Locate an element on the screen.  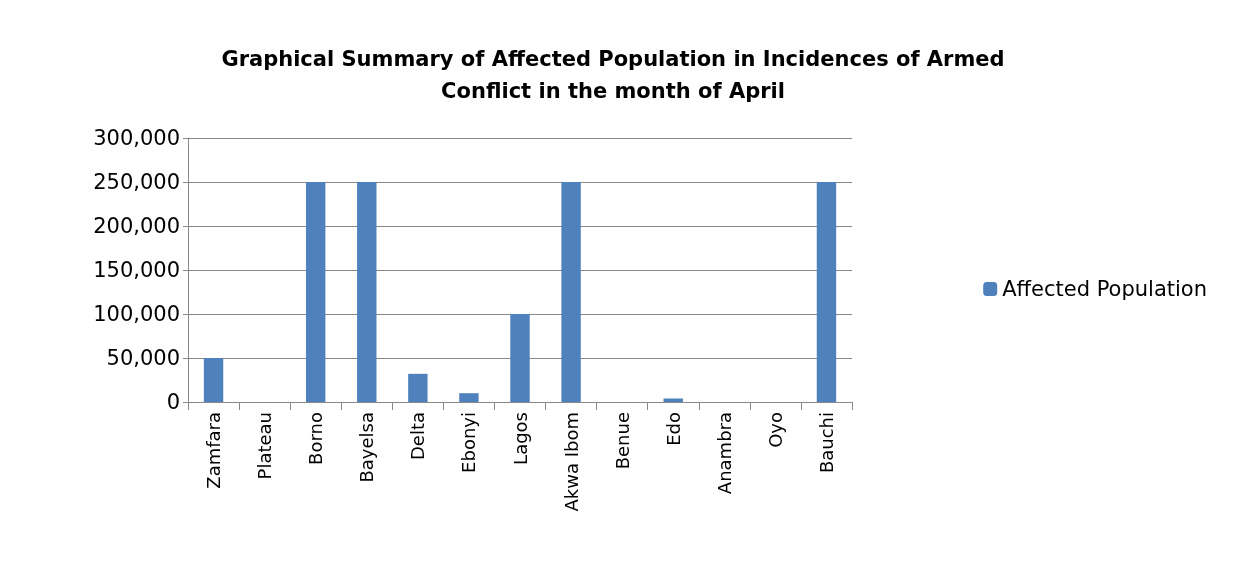
x-tick-label: Anambra is located at coordinates (724, 453).